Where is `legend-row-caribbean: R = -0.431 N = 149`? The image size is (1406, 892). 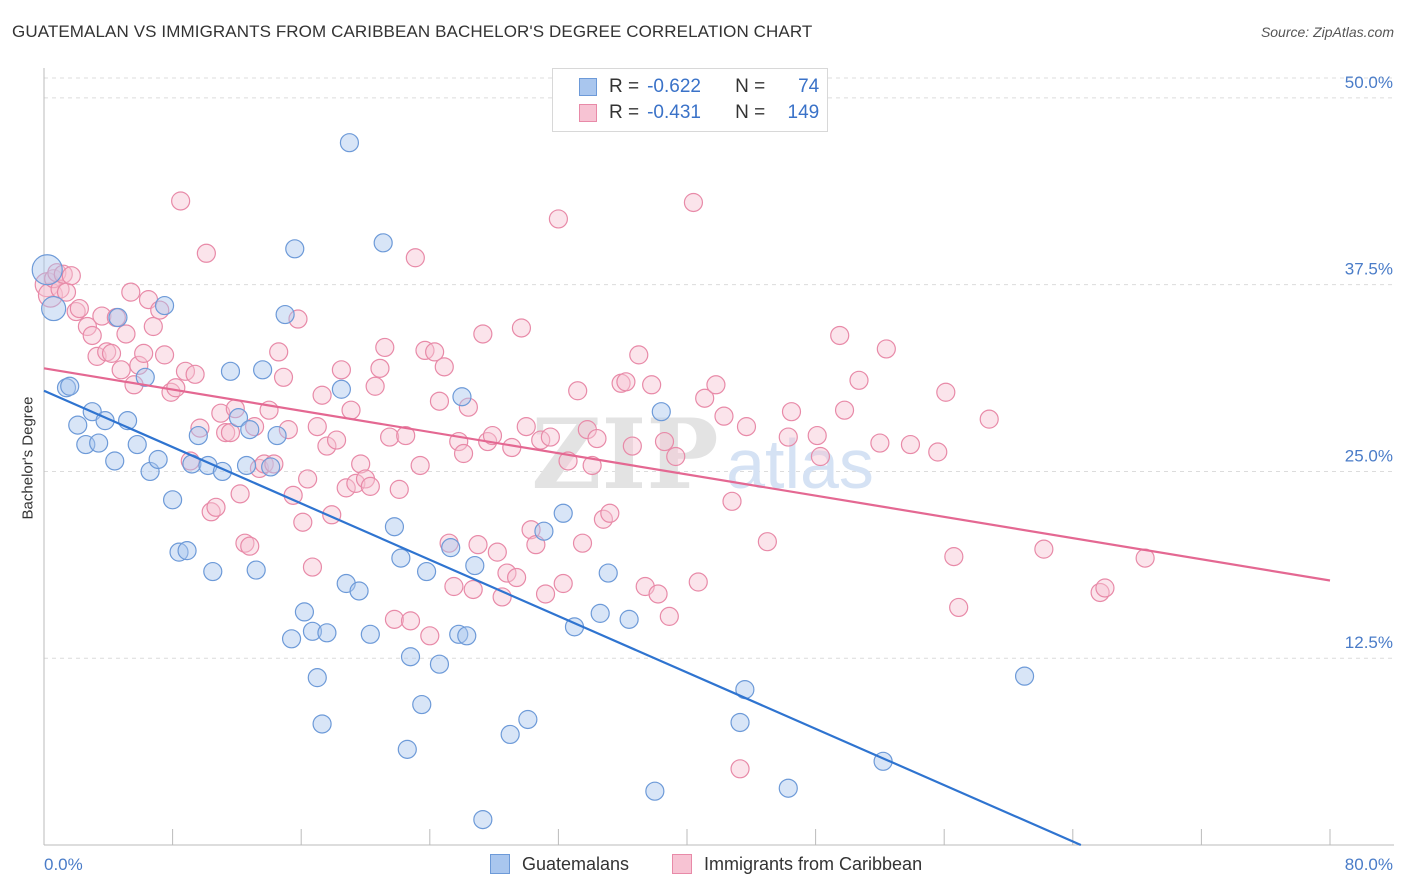
legend-row-caribbean: R = -0.431 N = 149 is located at coordinates (686, 113).